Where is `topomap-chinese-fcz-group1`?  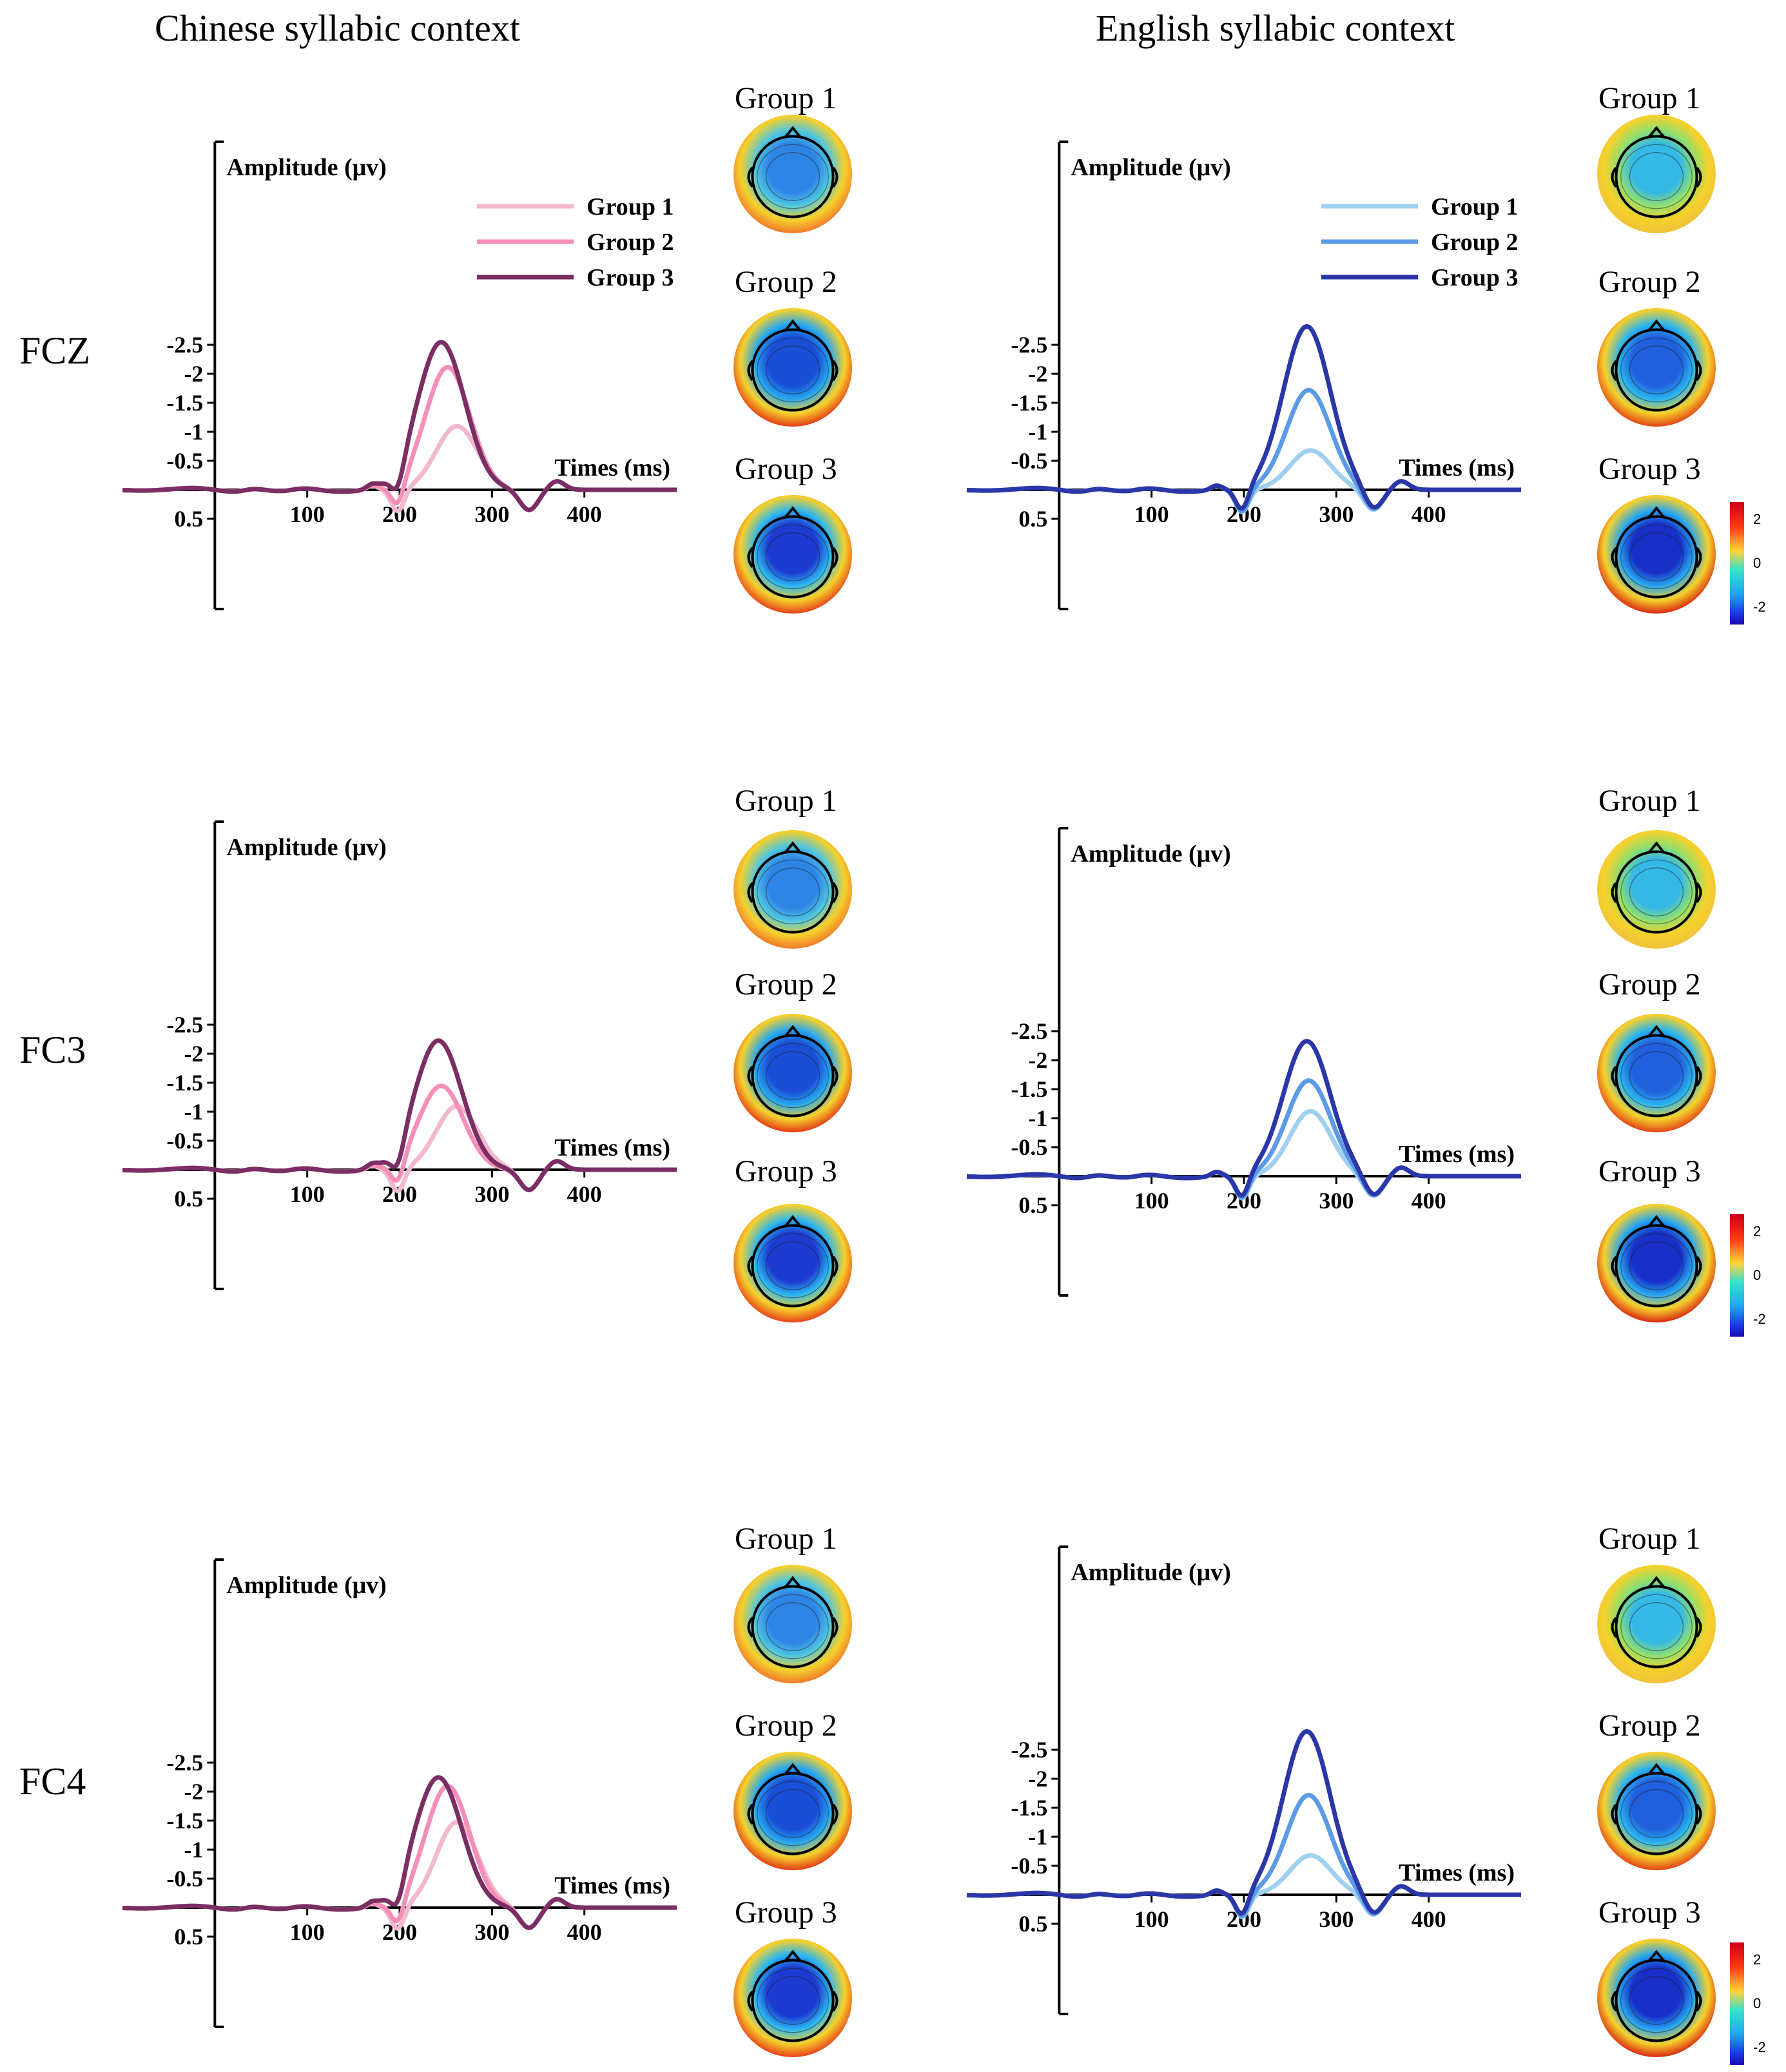 topomap-chinese-fcz-group1 is located at coordinates (792, 174).